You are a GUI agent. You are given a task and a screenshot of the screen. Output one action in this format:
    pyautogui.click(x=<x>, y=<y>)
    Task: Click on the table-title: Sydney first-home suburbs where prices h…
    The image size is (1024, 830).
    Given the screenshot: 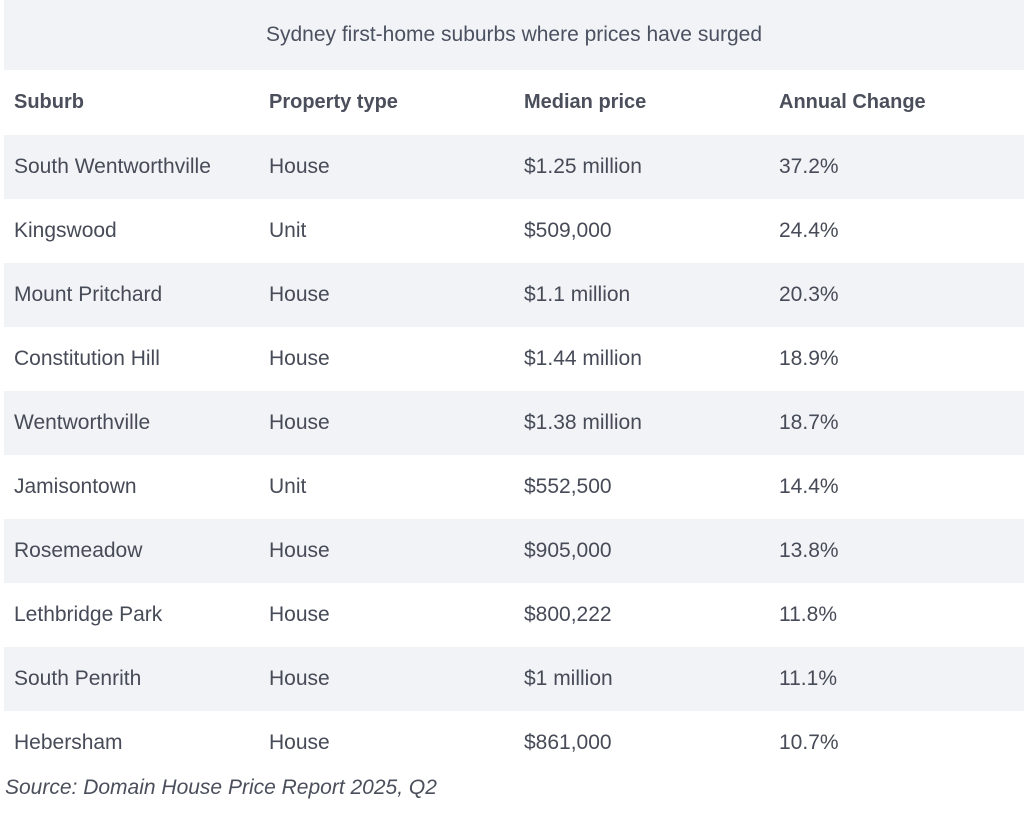 What is the action you would take?
    pyautogui.click(x=514, y=35)
    